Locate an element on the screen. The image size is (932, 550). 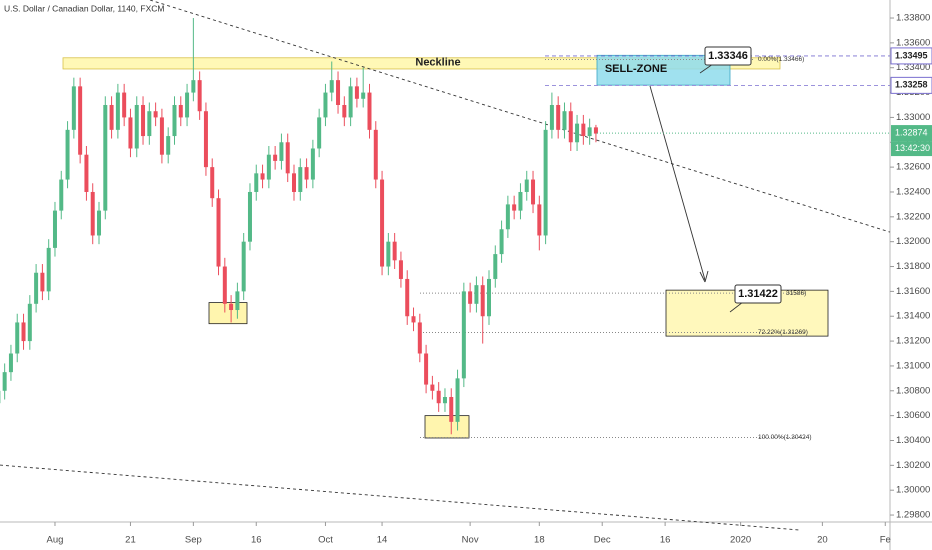
y-tick-label: 1.32000 is located at coordinates (913, 241).